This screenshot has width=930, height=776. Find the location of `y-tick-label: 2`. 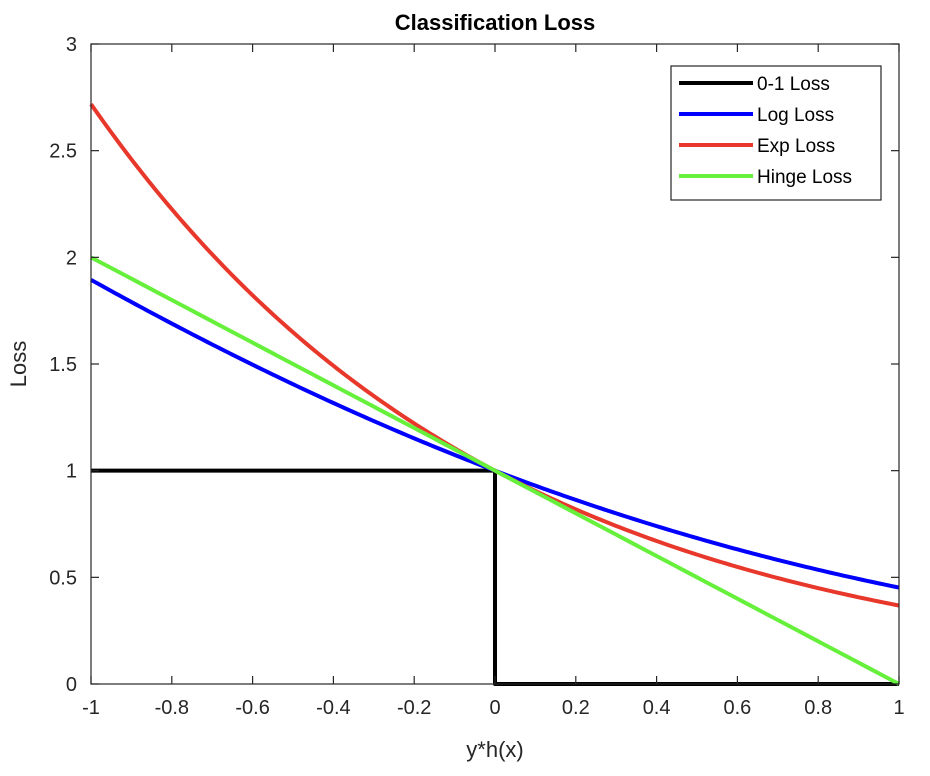

y-tick-label: 2 is located at coordinates (71, 258).